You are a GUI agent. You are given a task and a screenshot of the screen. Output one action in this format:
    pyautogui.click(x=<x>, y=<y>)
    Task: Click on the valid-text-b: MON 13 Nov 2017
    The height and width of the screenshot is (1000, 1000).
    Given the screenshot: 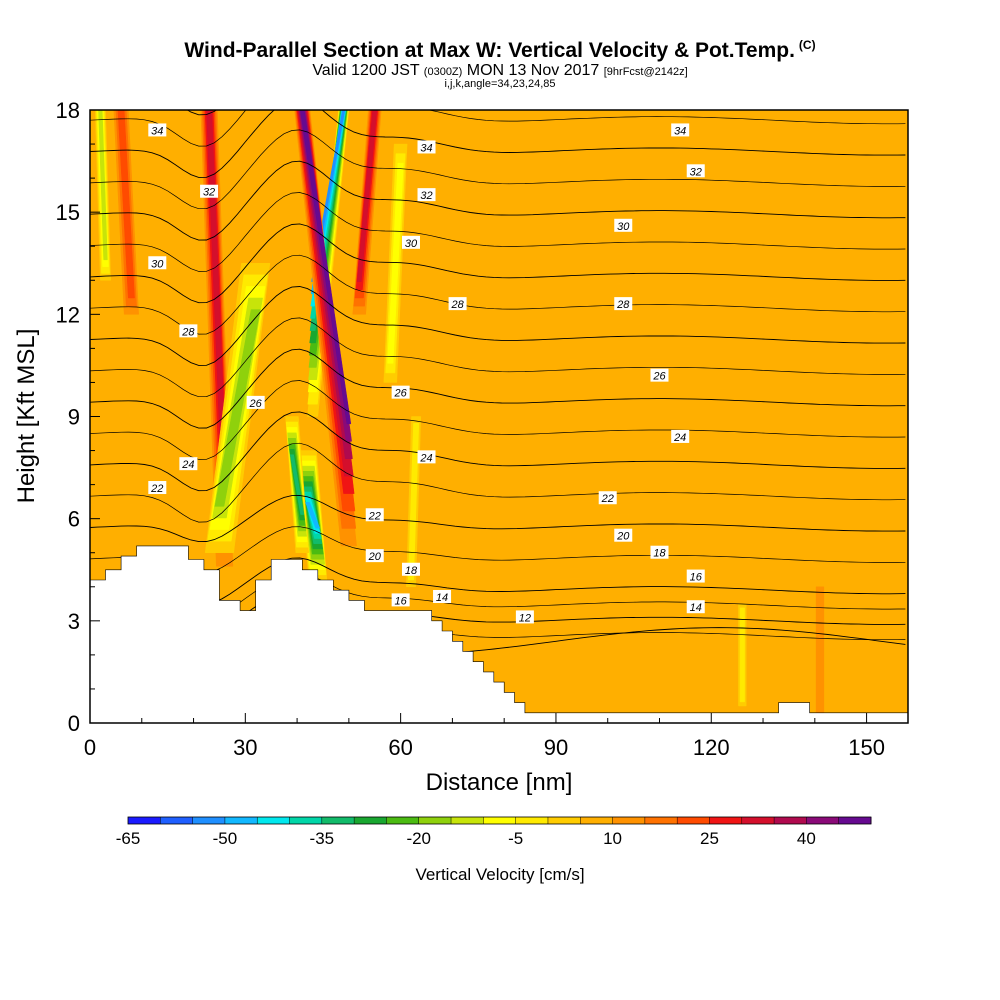 What is the action you would take?
    pyautogui.click(x=533, y=70)
    